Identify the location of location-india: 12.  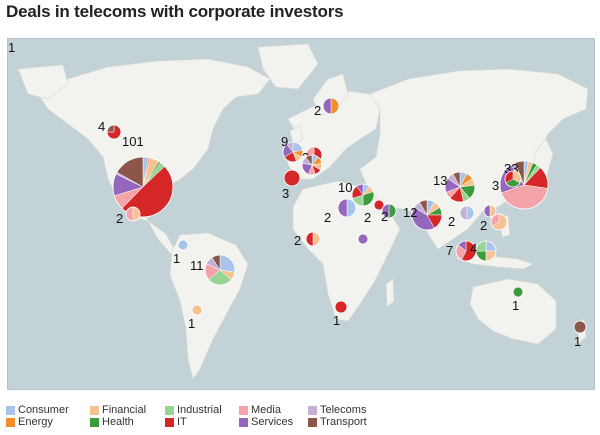
(423, 215).